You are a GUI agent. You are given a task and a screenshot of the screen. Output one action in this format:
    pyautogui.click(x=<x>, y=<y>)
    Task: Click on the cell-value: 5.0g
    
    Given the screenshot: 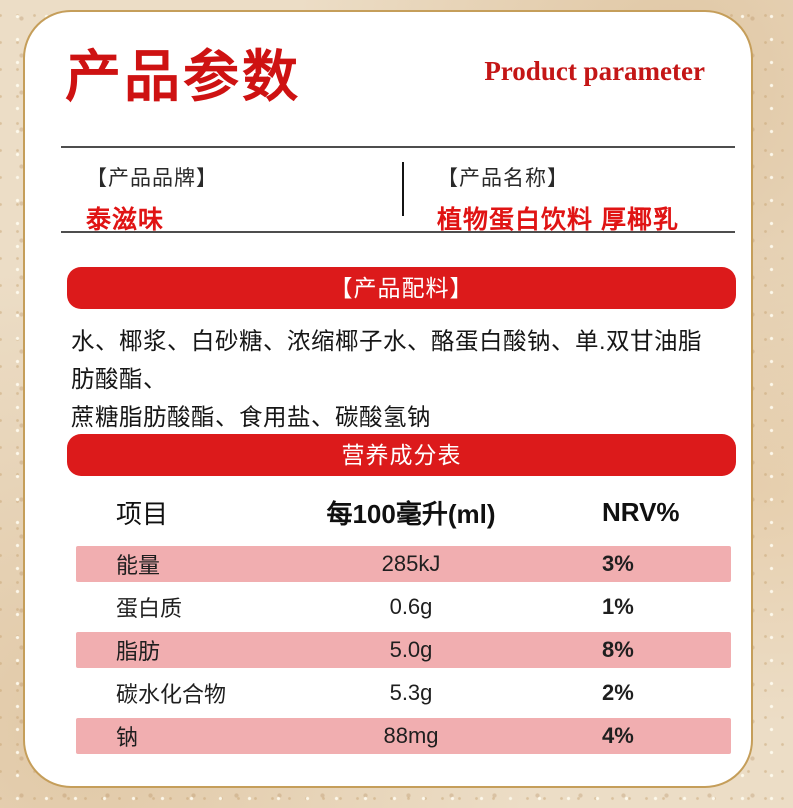 What is the action you would take?
    pyautogui.click(x=411, y=649)
    